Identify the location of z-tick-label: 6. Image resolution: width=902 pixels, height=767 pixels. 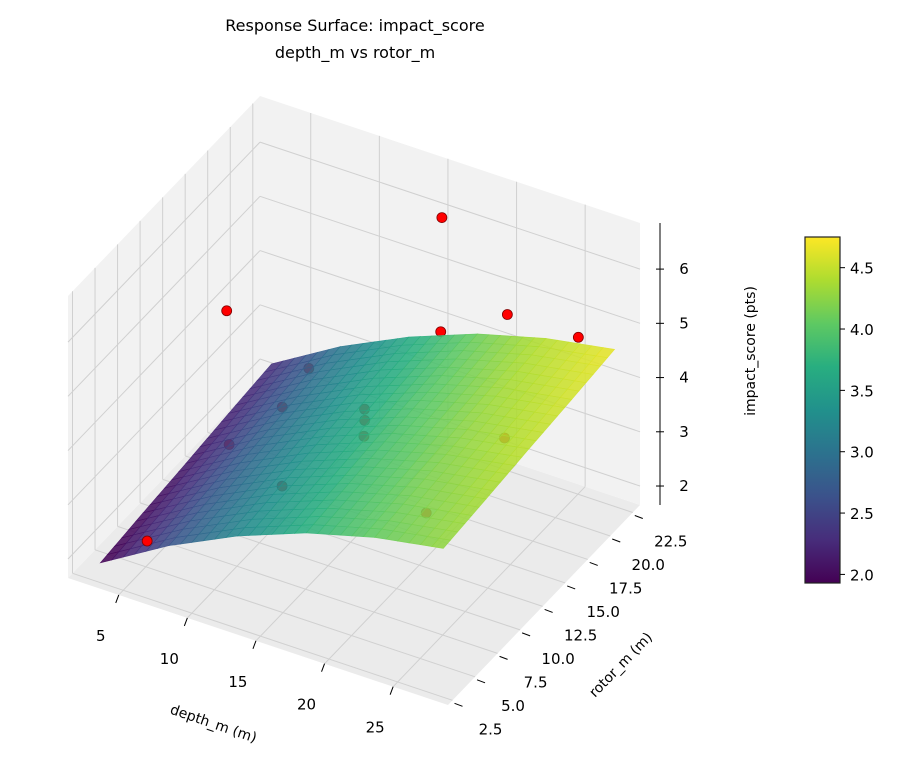
(684, 269).